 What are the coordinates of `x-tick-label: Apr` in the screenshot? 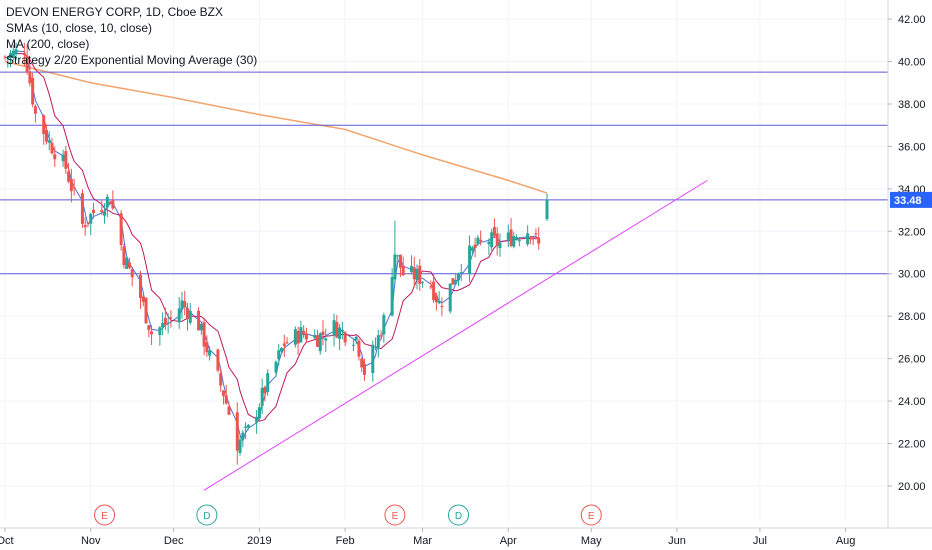 It's located at (508, 541).